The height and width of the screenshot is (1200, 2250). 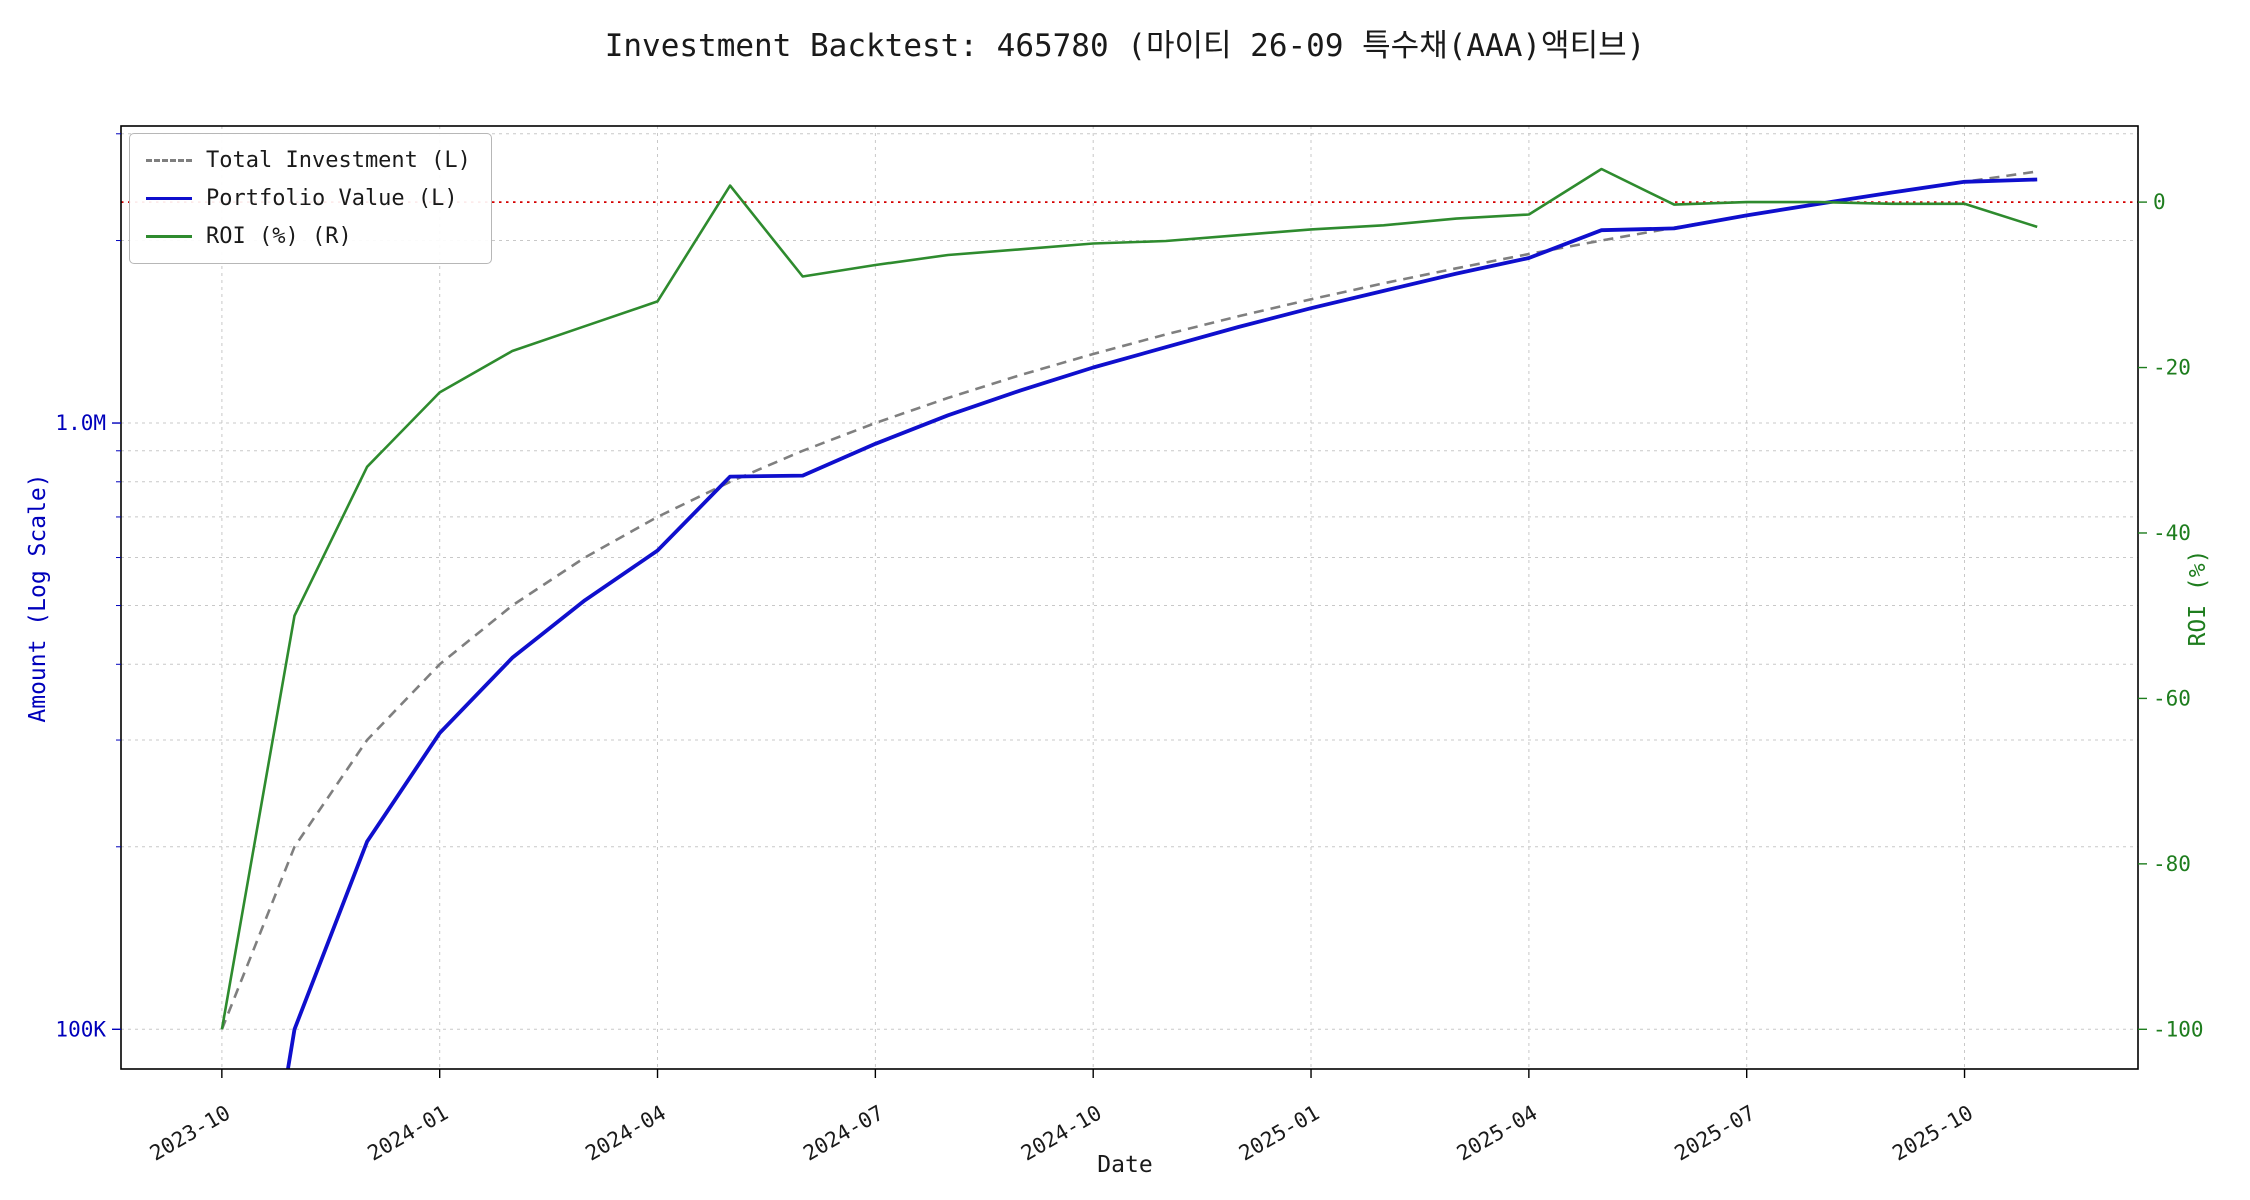 I want to click on legend-label-total-investment: Total Investment (L), so click(x=338, y=160).